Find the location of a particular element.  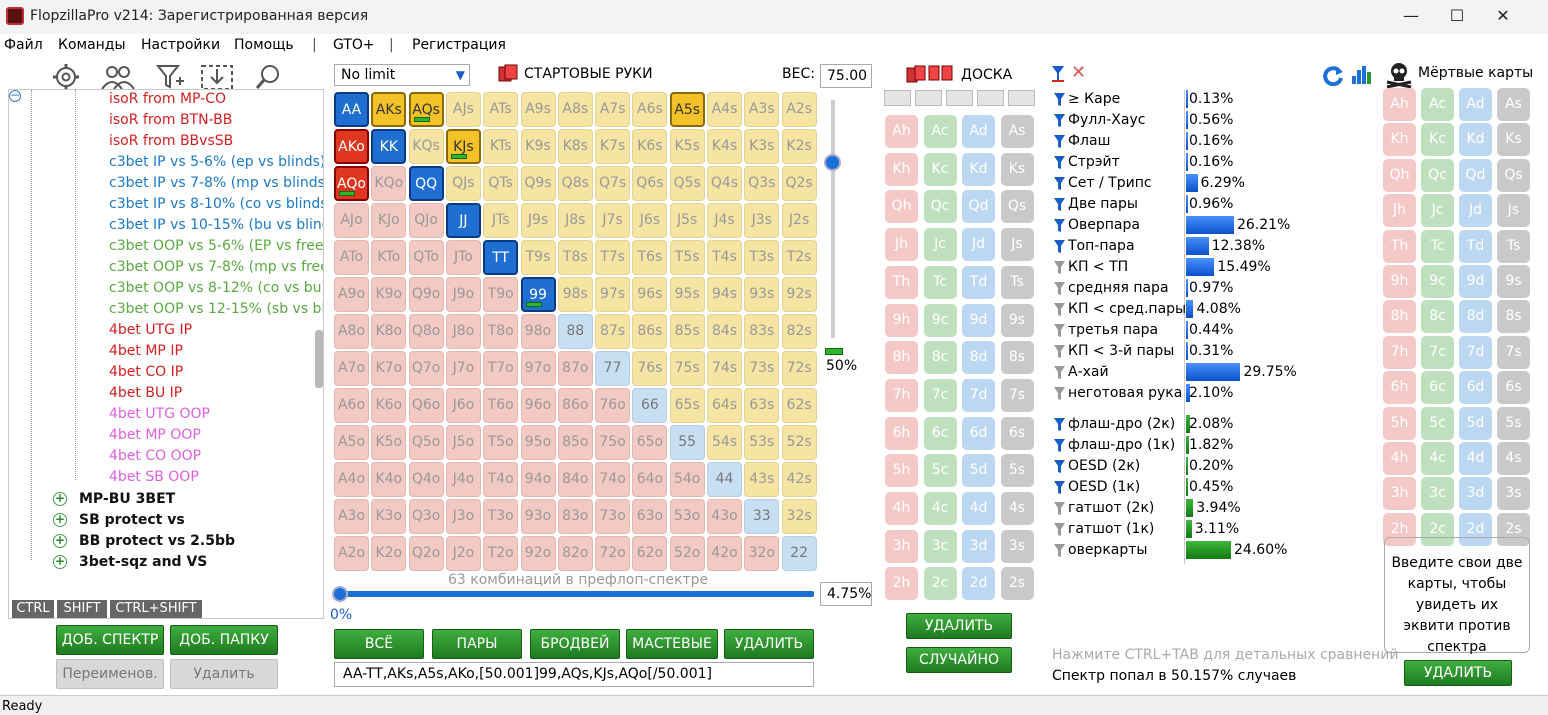

hand-cell: K2o is located at coordinates (389, 553).